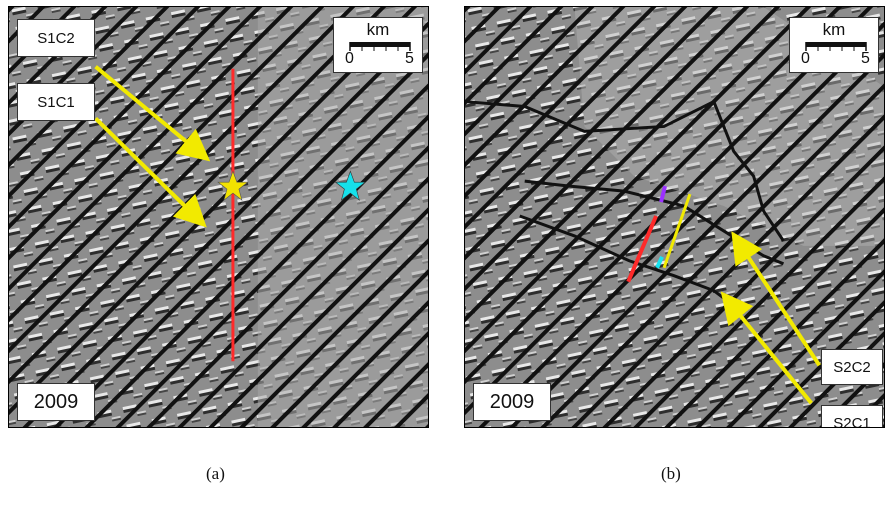  I want to click on crack-line-lower, so click(627, 260).